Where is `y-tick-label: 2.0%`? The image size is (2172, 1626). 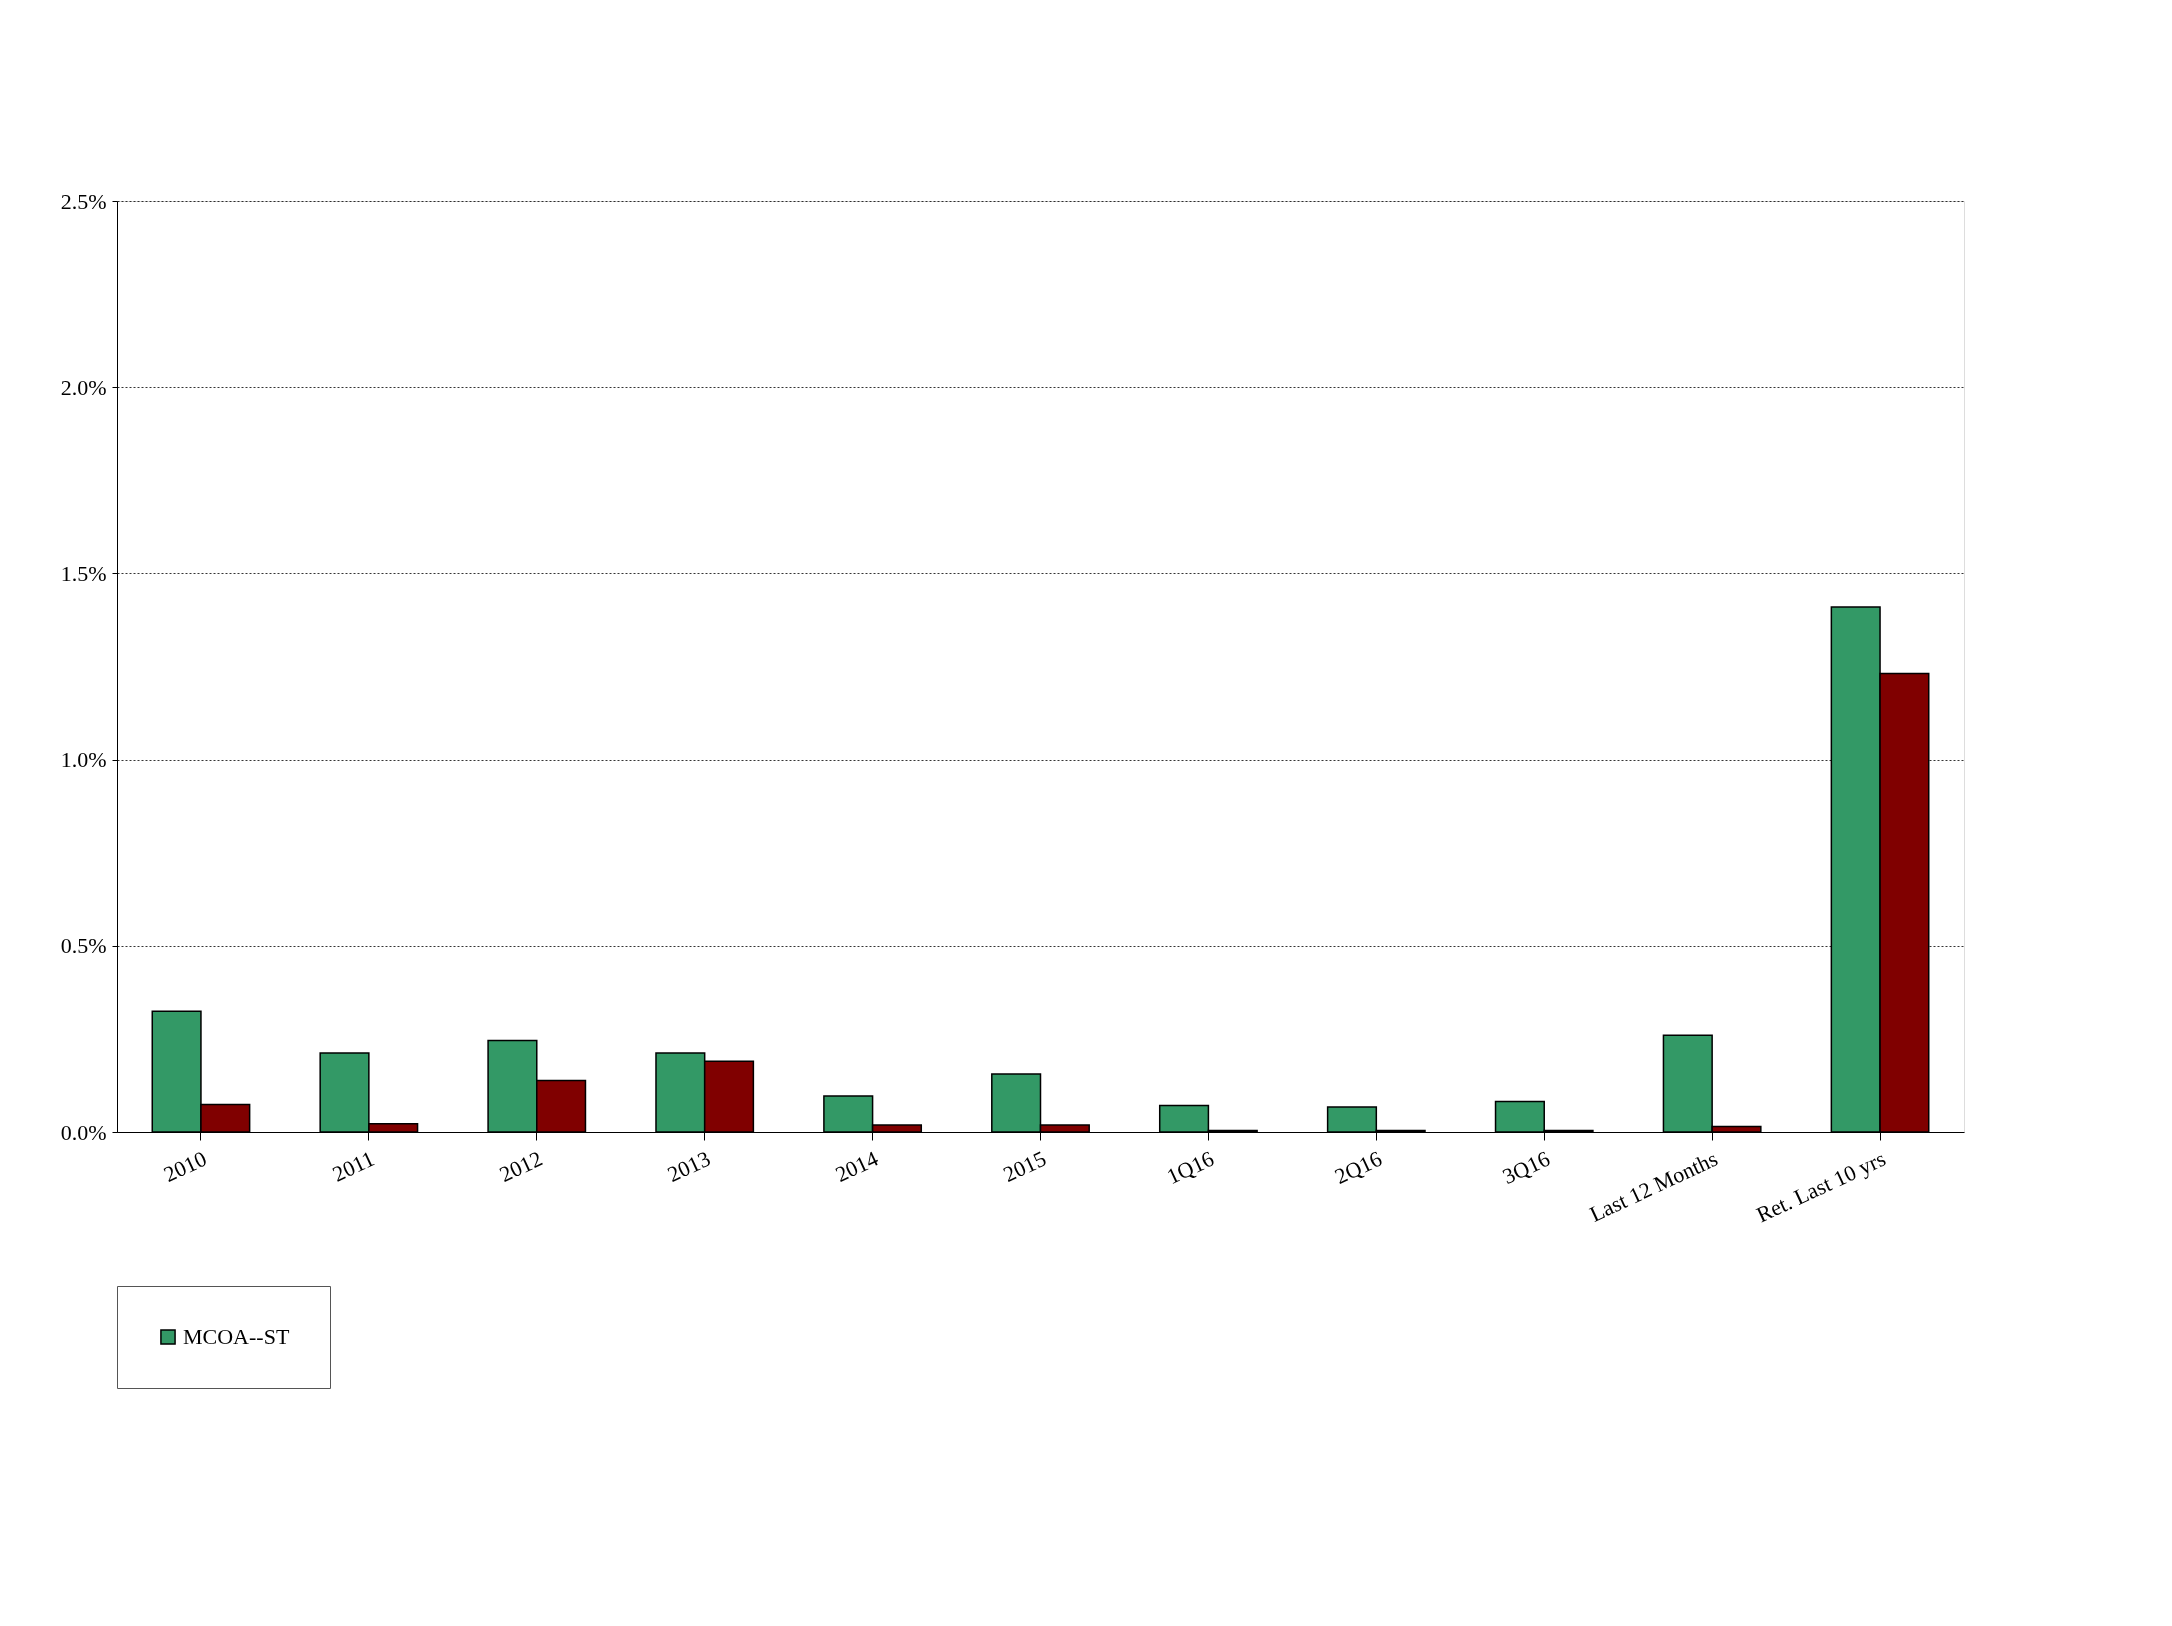
y-tick-label: 2.0% is located at coordinates (83, 387).